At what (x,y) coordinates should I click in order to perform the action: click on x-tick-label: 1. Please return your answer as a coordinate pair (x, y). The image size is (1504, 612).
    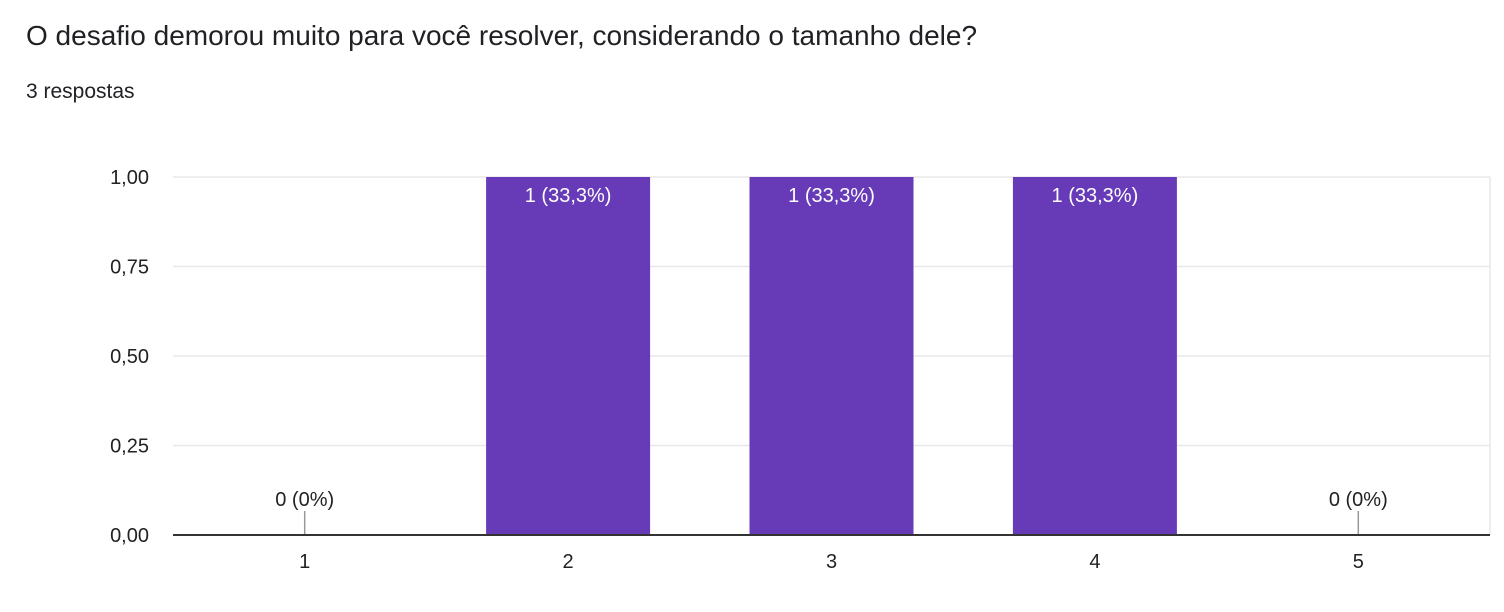
    Looking at the image, I should click on (304, 562).